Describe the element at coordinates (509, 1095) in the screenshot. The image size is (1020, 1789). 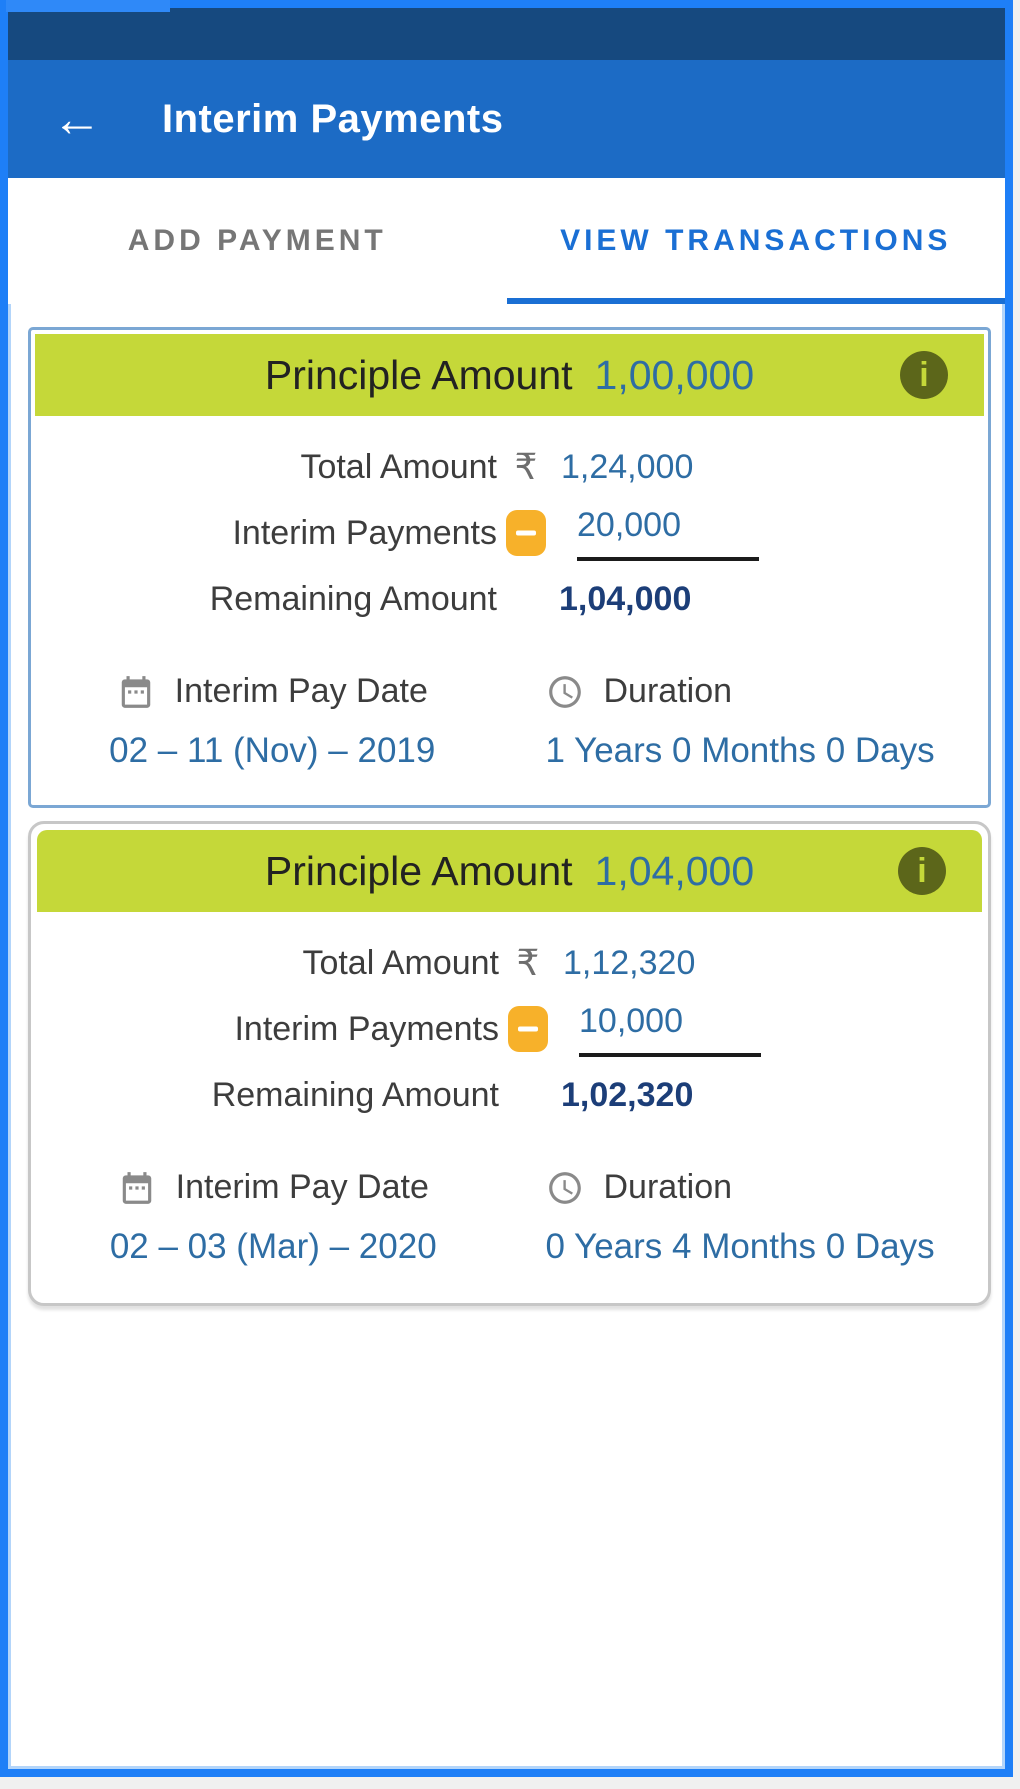
I see `remaining-amount-row: Remaining Amount 1,02,320` at that location.